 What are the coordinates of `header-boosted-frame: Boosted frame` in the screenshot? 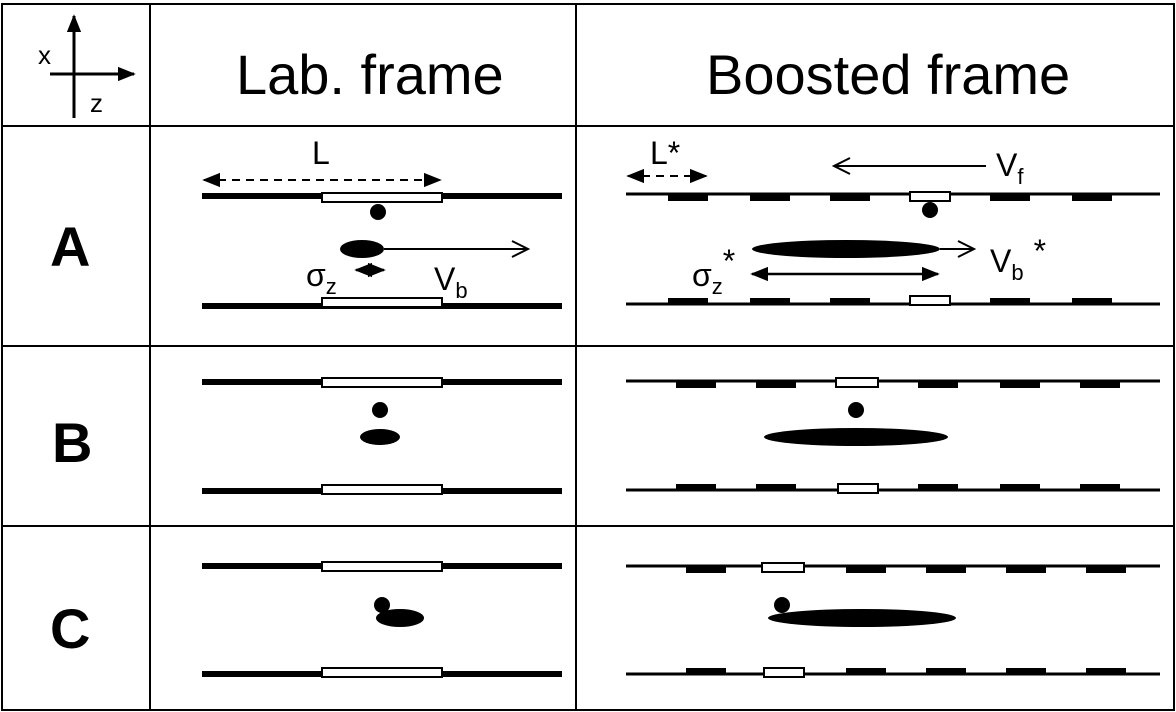 It's located at (888, 74).